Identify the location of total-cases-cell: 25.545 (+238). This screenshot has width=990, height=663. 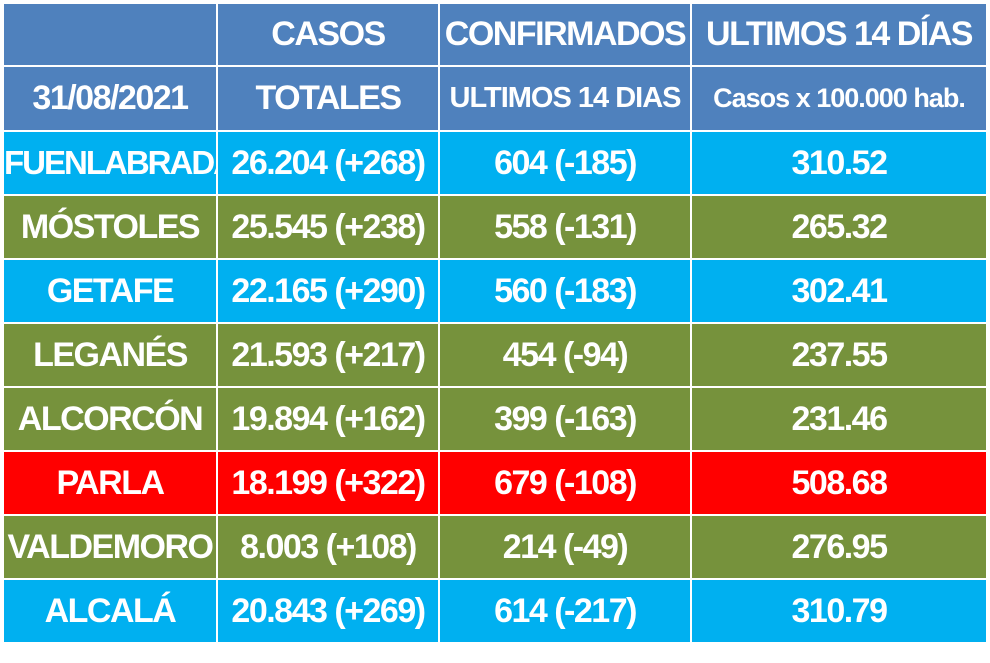
(328, 227).